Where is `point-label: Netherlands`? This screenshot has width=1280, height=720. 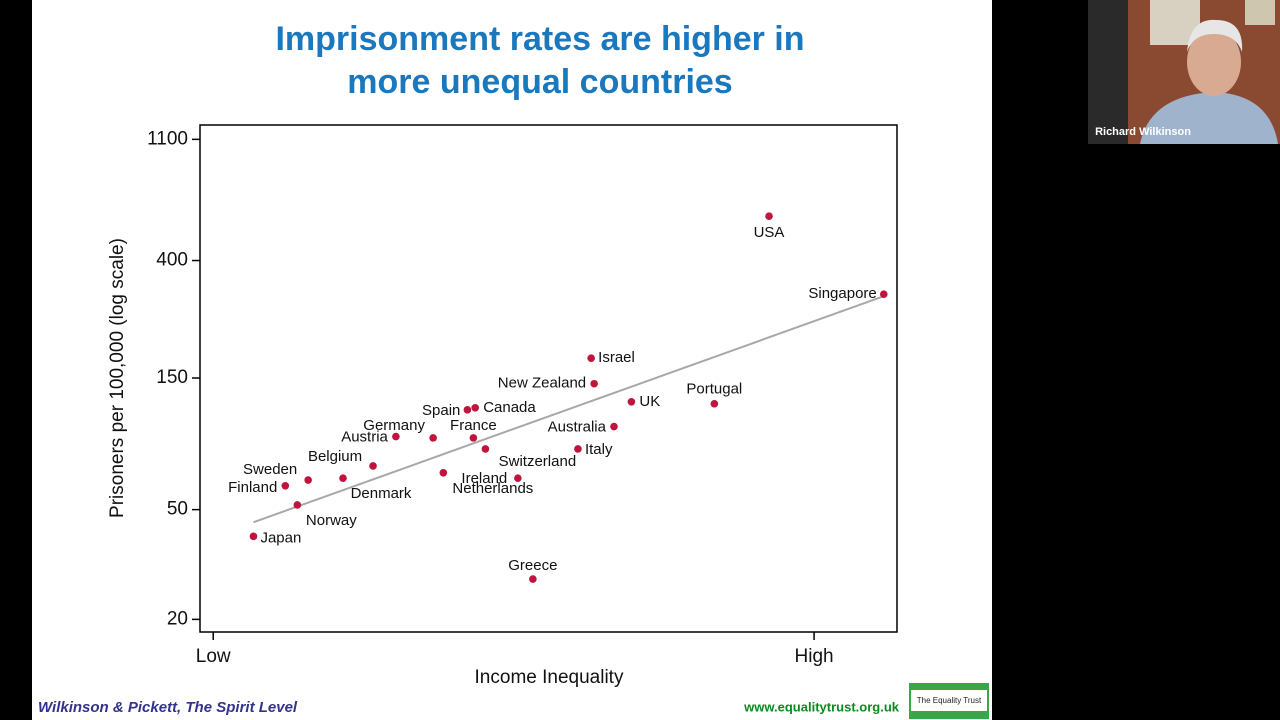
point-label: Netherlands is located at coordinates (492, 488).